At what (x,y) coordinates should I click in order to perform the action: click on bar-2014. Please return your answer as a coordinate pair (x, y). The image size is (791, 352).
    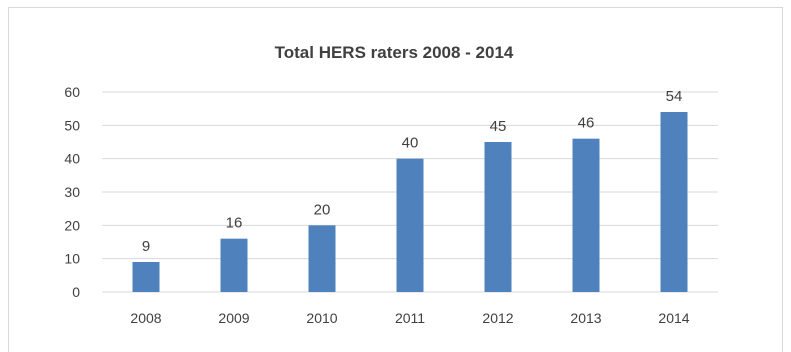
    Looking at the image, I should click on (674, 202).